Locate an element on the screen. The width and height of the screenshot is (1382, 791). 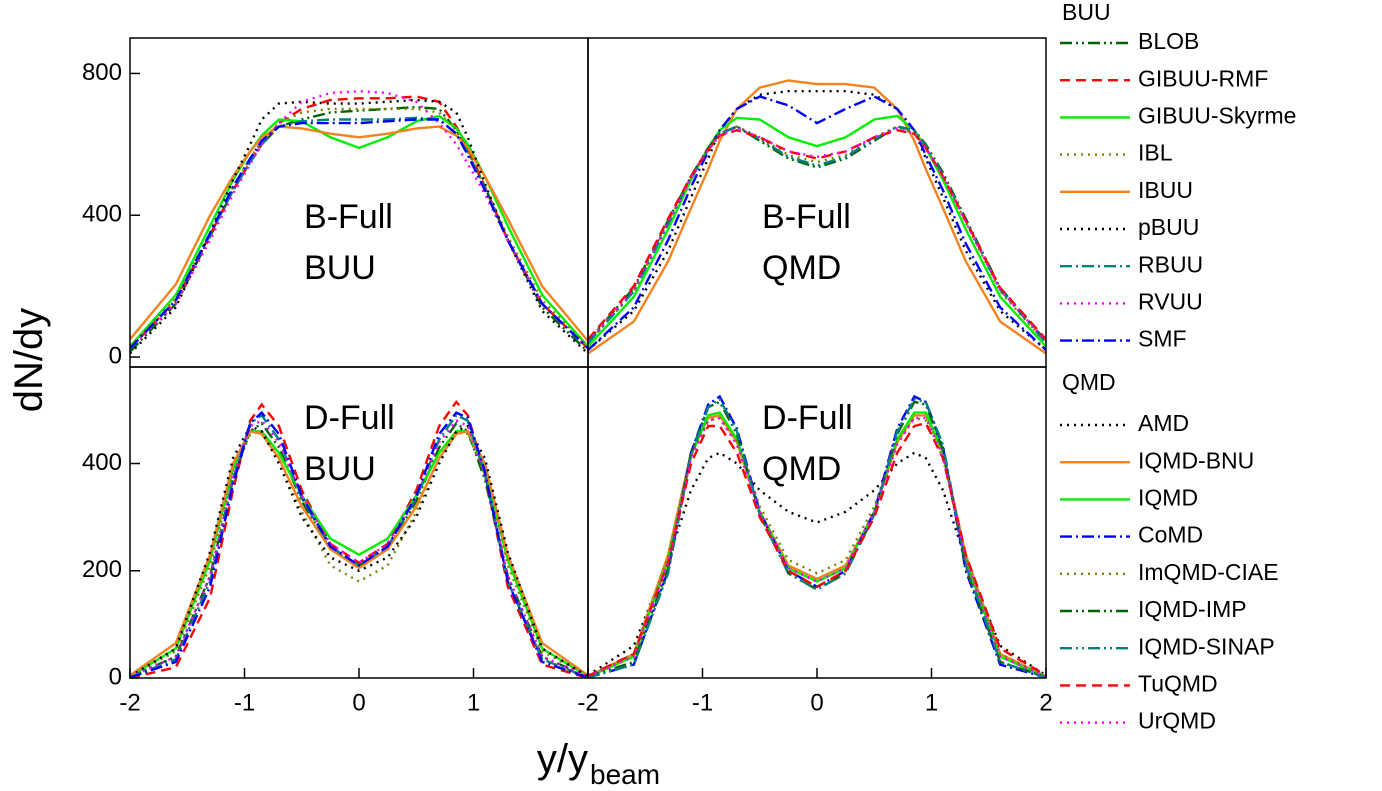
x-axis-label: y/y is located at coordinates (562, 759).